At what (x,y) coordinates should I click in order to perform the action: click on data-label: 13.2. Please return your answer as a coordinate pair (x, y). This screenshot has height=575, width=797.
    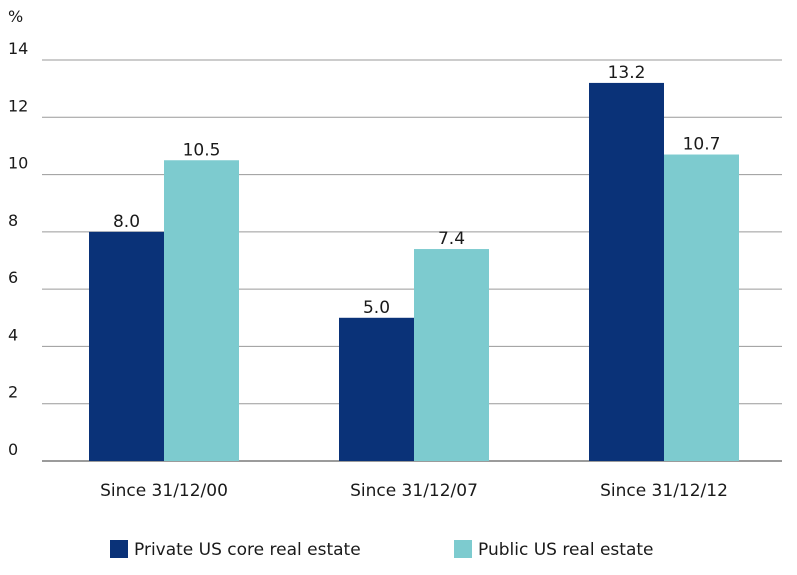
    Looking at the image, I should click on (627, 73).